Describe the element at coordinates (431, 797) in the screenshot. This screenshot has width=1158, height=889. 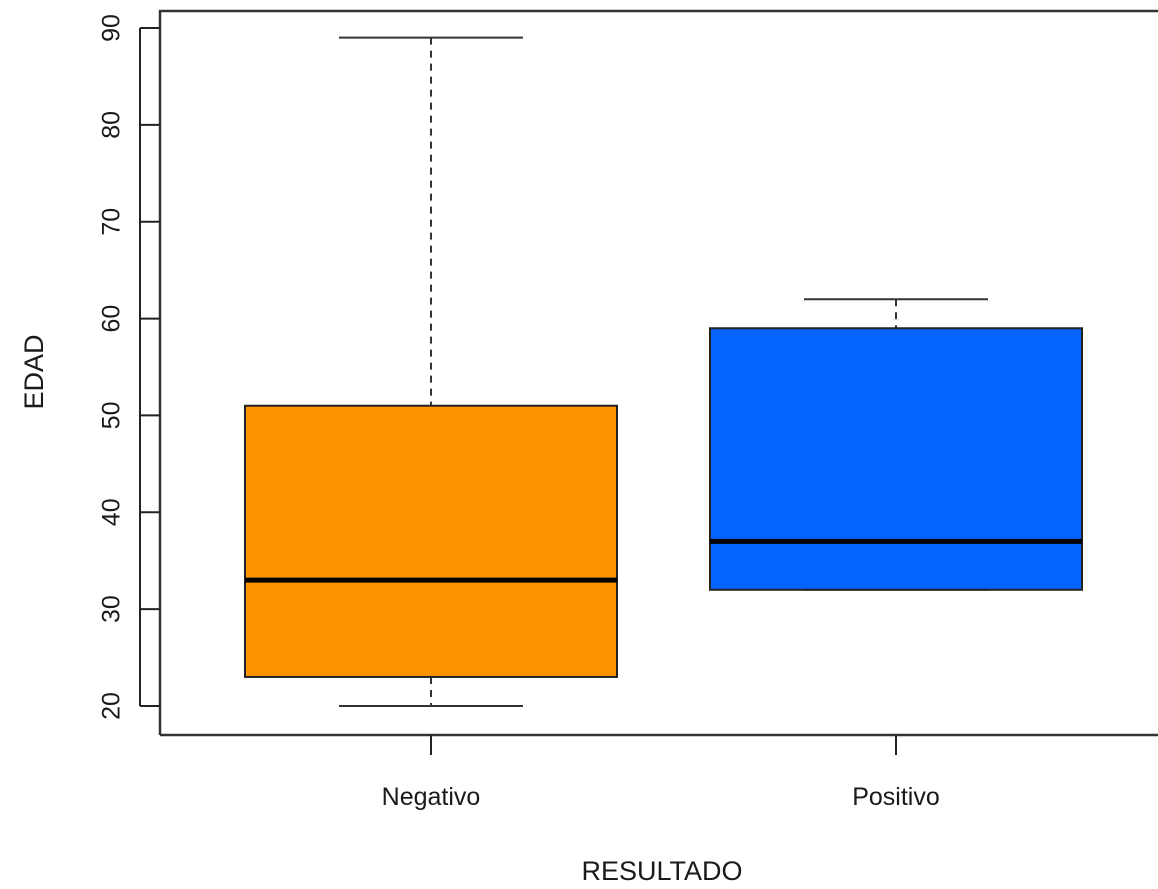
I see `x-tick-label: Negativo` at that location.